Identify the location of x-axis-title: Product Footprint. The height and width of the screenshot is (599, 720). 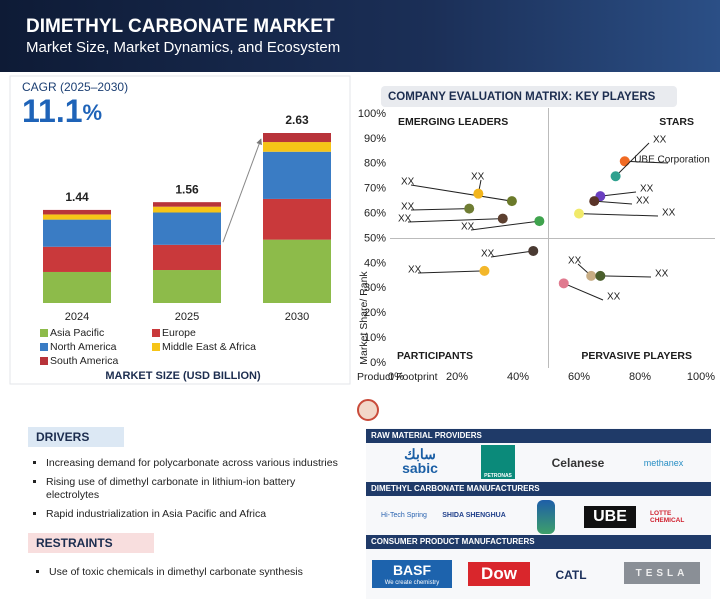
(397, 377).